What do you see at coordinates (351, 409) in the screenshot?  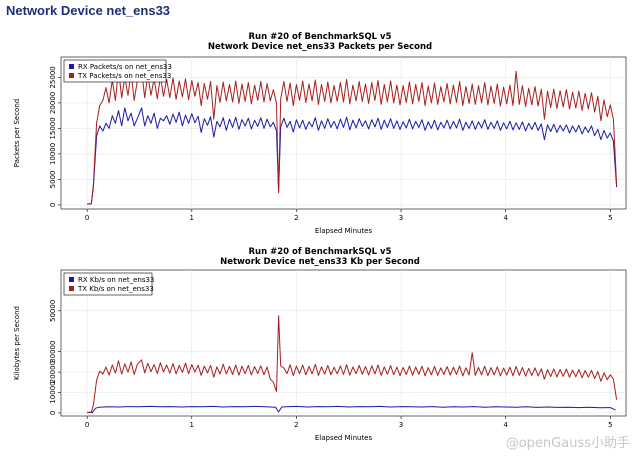 I see `series-line-rx` at bounding box center [351, 409].